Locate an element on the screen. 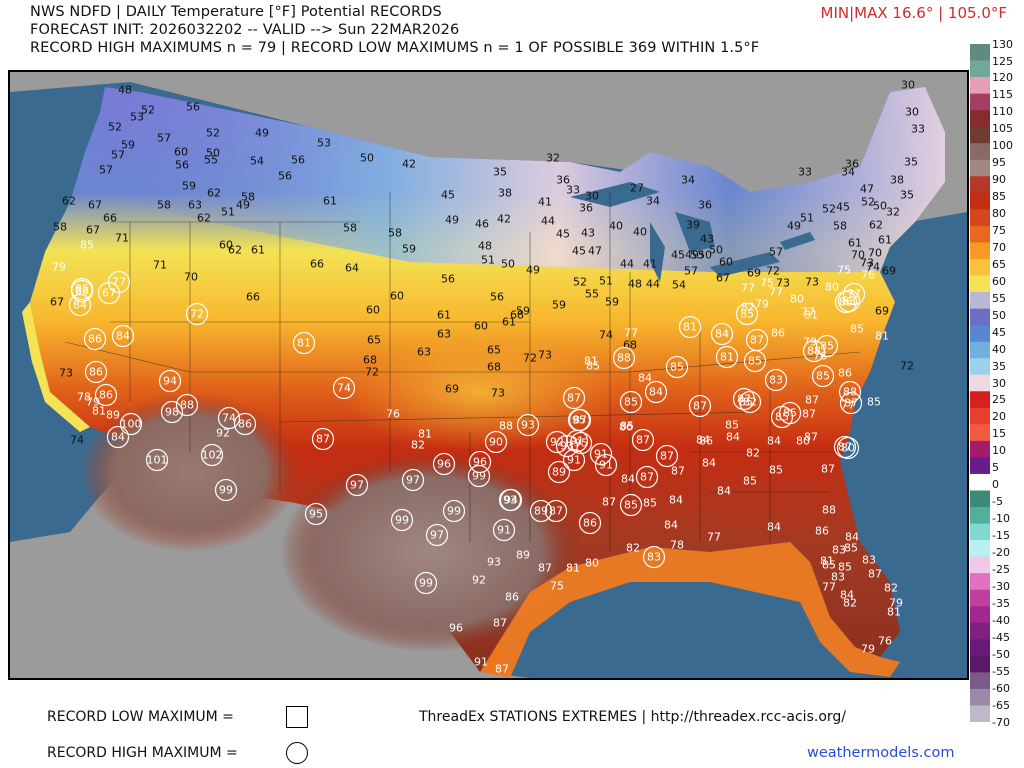  site-watermark: weathermodels.com is located at coordinates (881, 753).